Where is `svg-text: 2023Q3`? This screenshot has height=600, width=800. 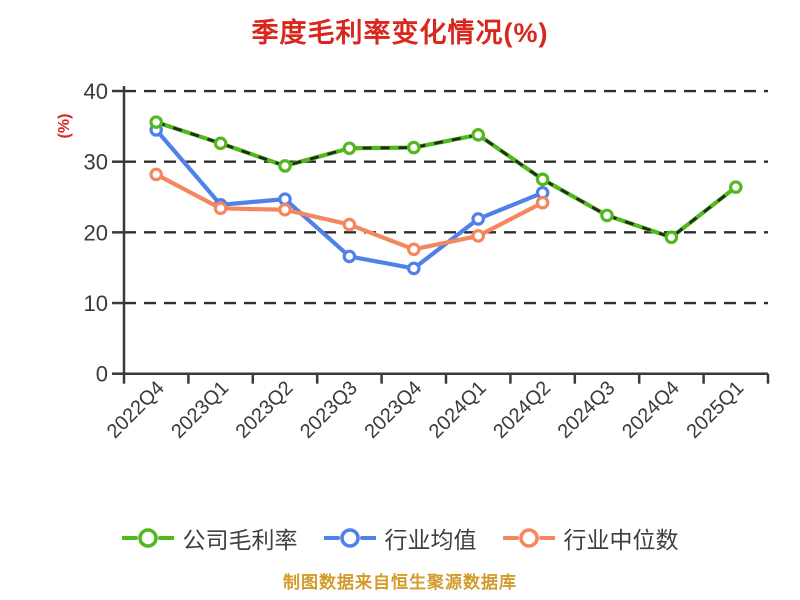
svg-text: 2023Q3 is located at coordinates (329, 410).